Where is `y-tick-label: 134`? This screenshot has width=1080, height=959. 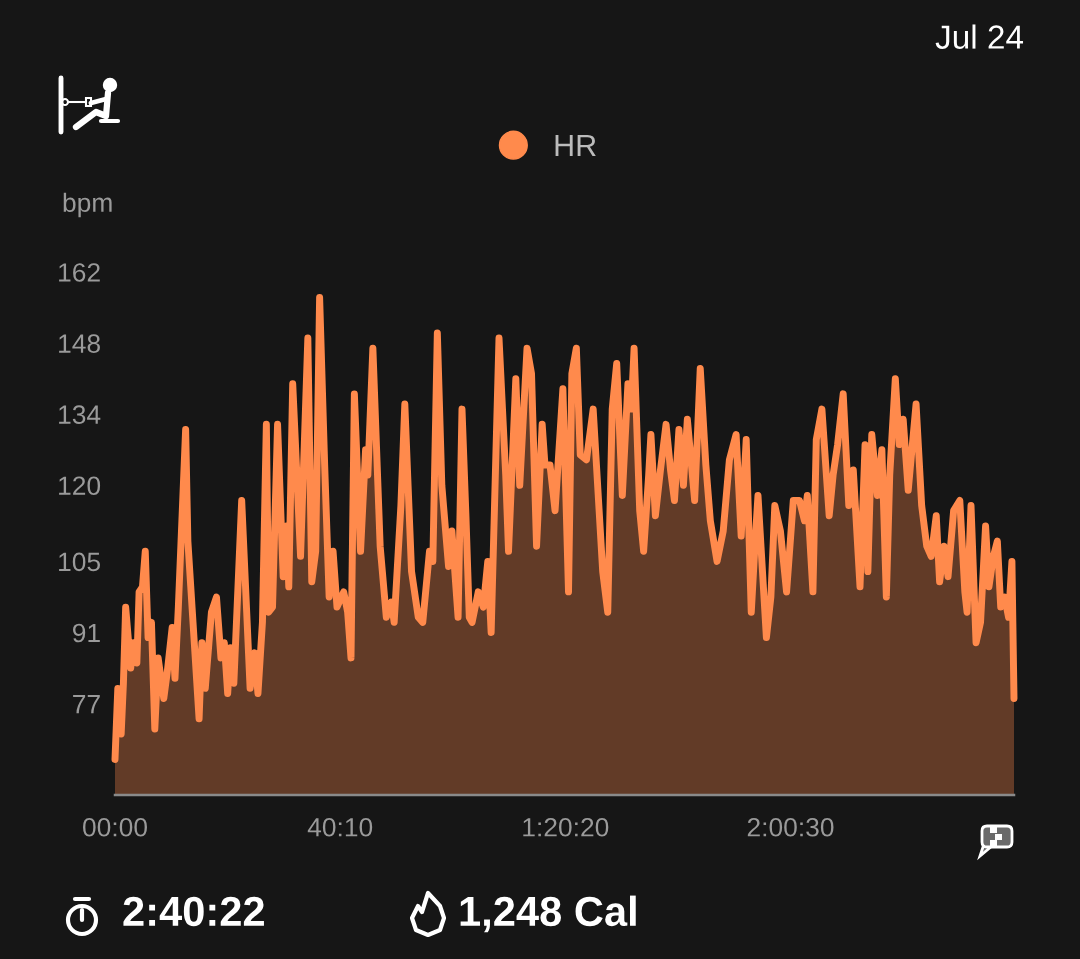 y-tick-label: 134 is located at coordinates (80, 414).